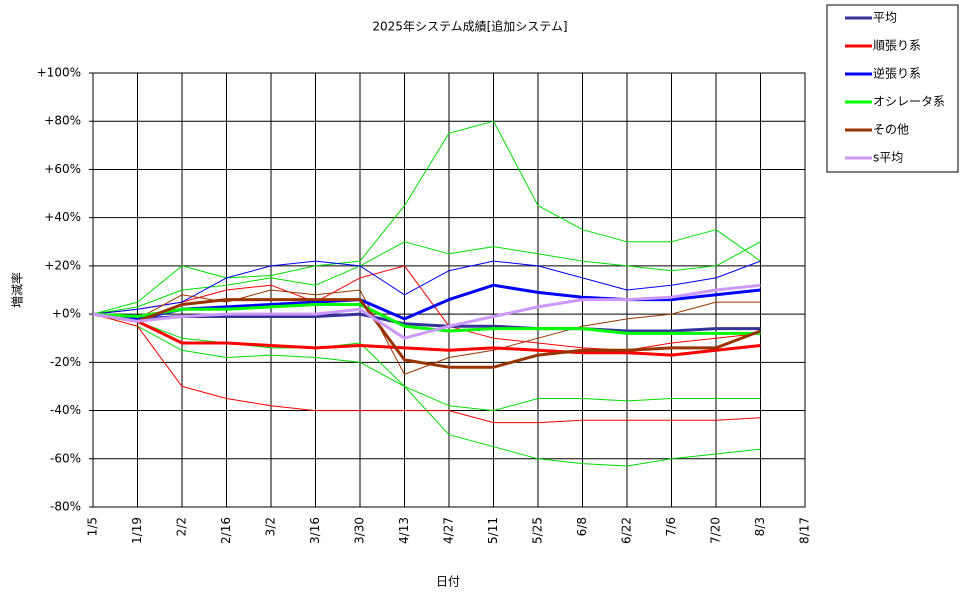 The width and height of the screenshot is (970, 599). Describe the element at coordinates (65, 410) in the screenshot. I see `y-tick-label: -40%` at that location.